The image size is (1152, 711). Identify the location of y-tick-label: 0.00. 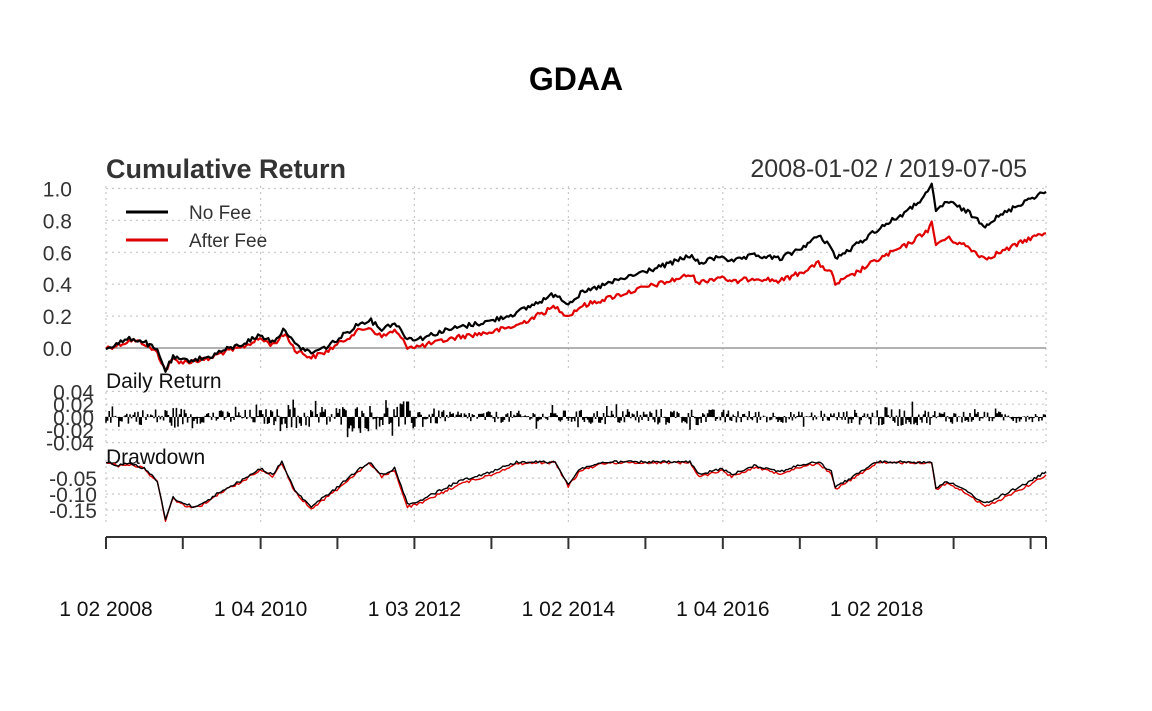
(73, 418).